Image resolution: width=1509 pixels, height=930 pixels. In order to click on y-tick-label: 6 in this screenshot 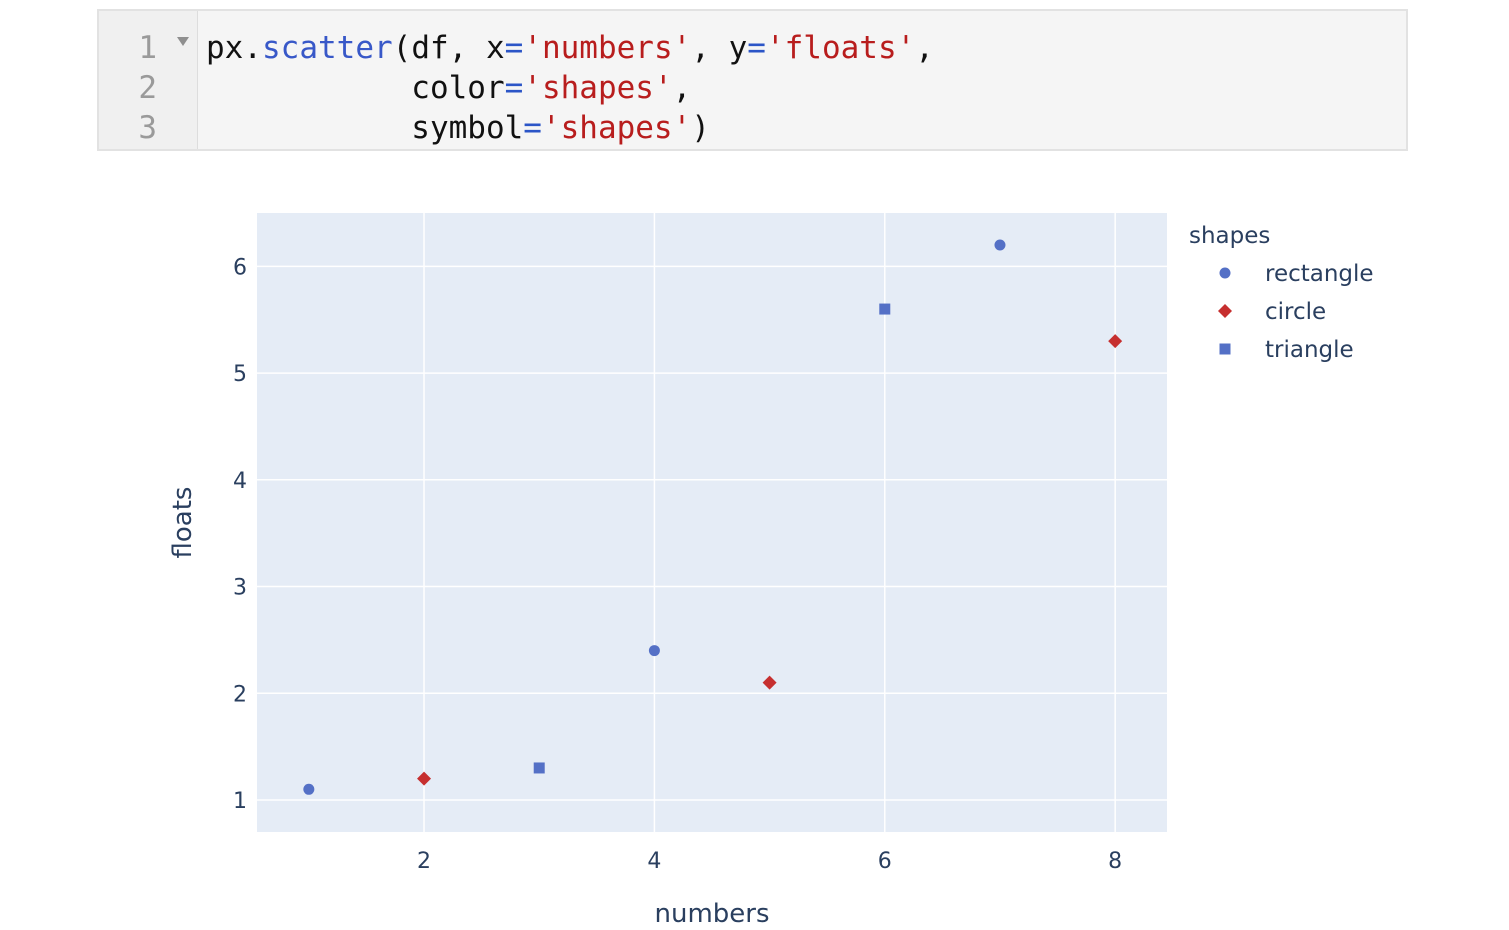, I will do `click(240, 267)`.